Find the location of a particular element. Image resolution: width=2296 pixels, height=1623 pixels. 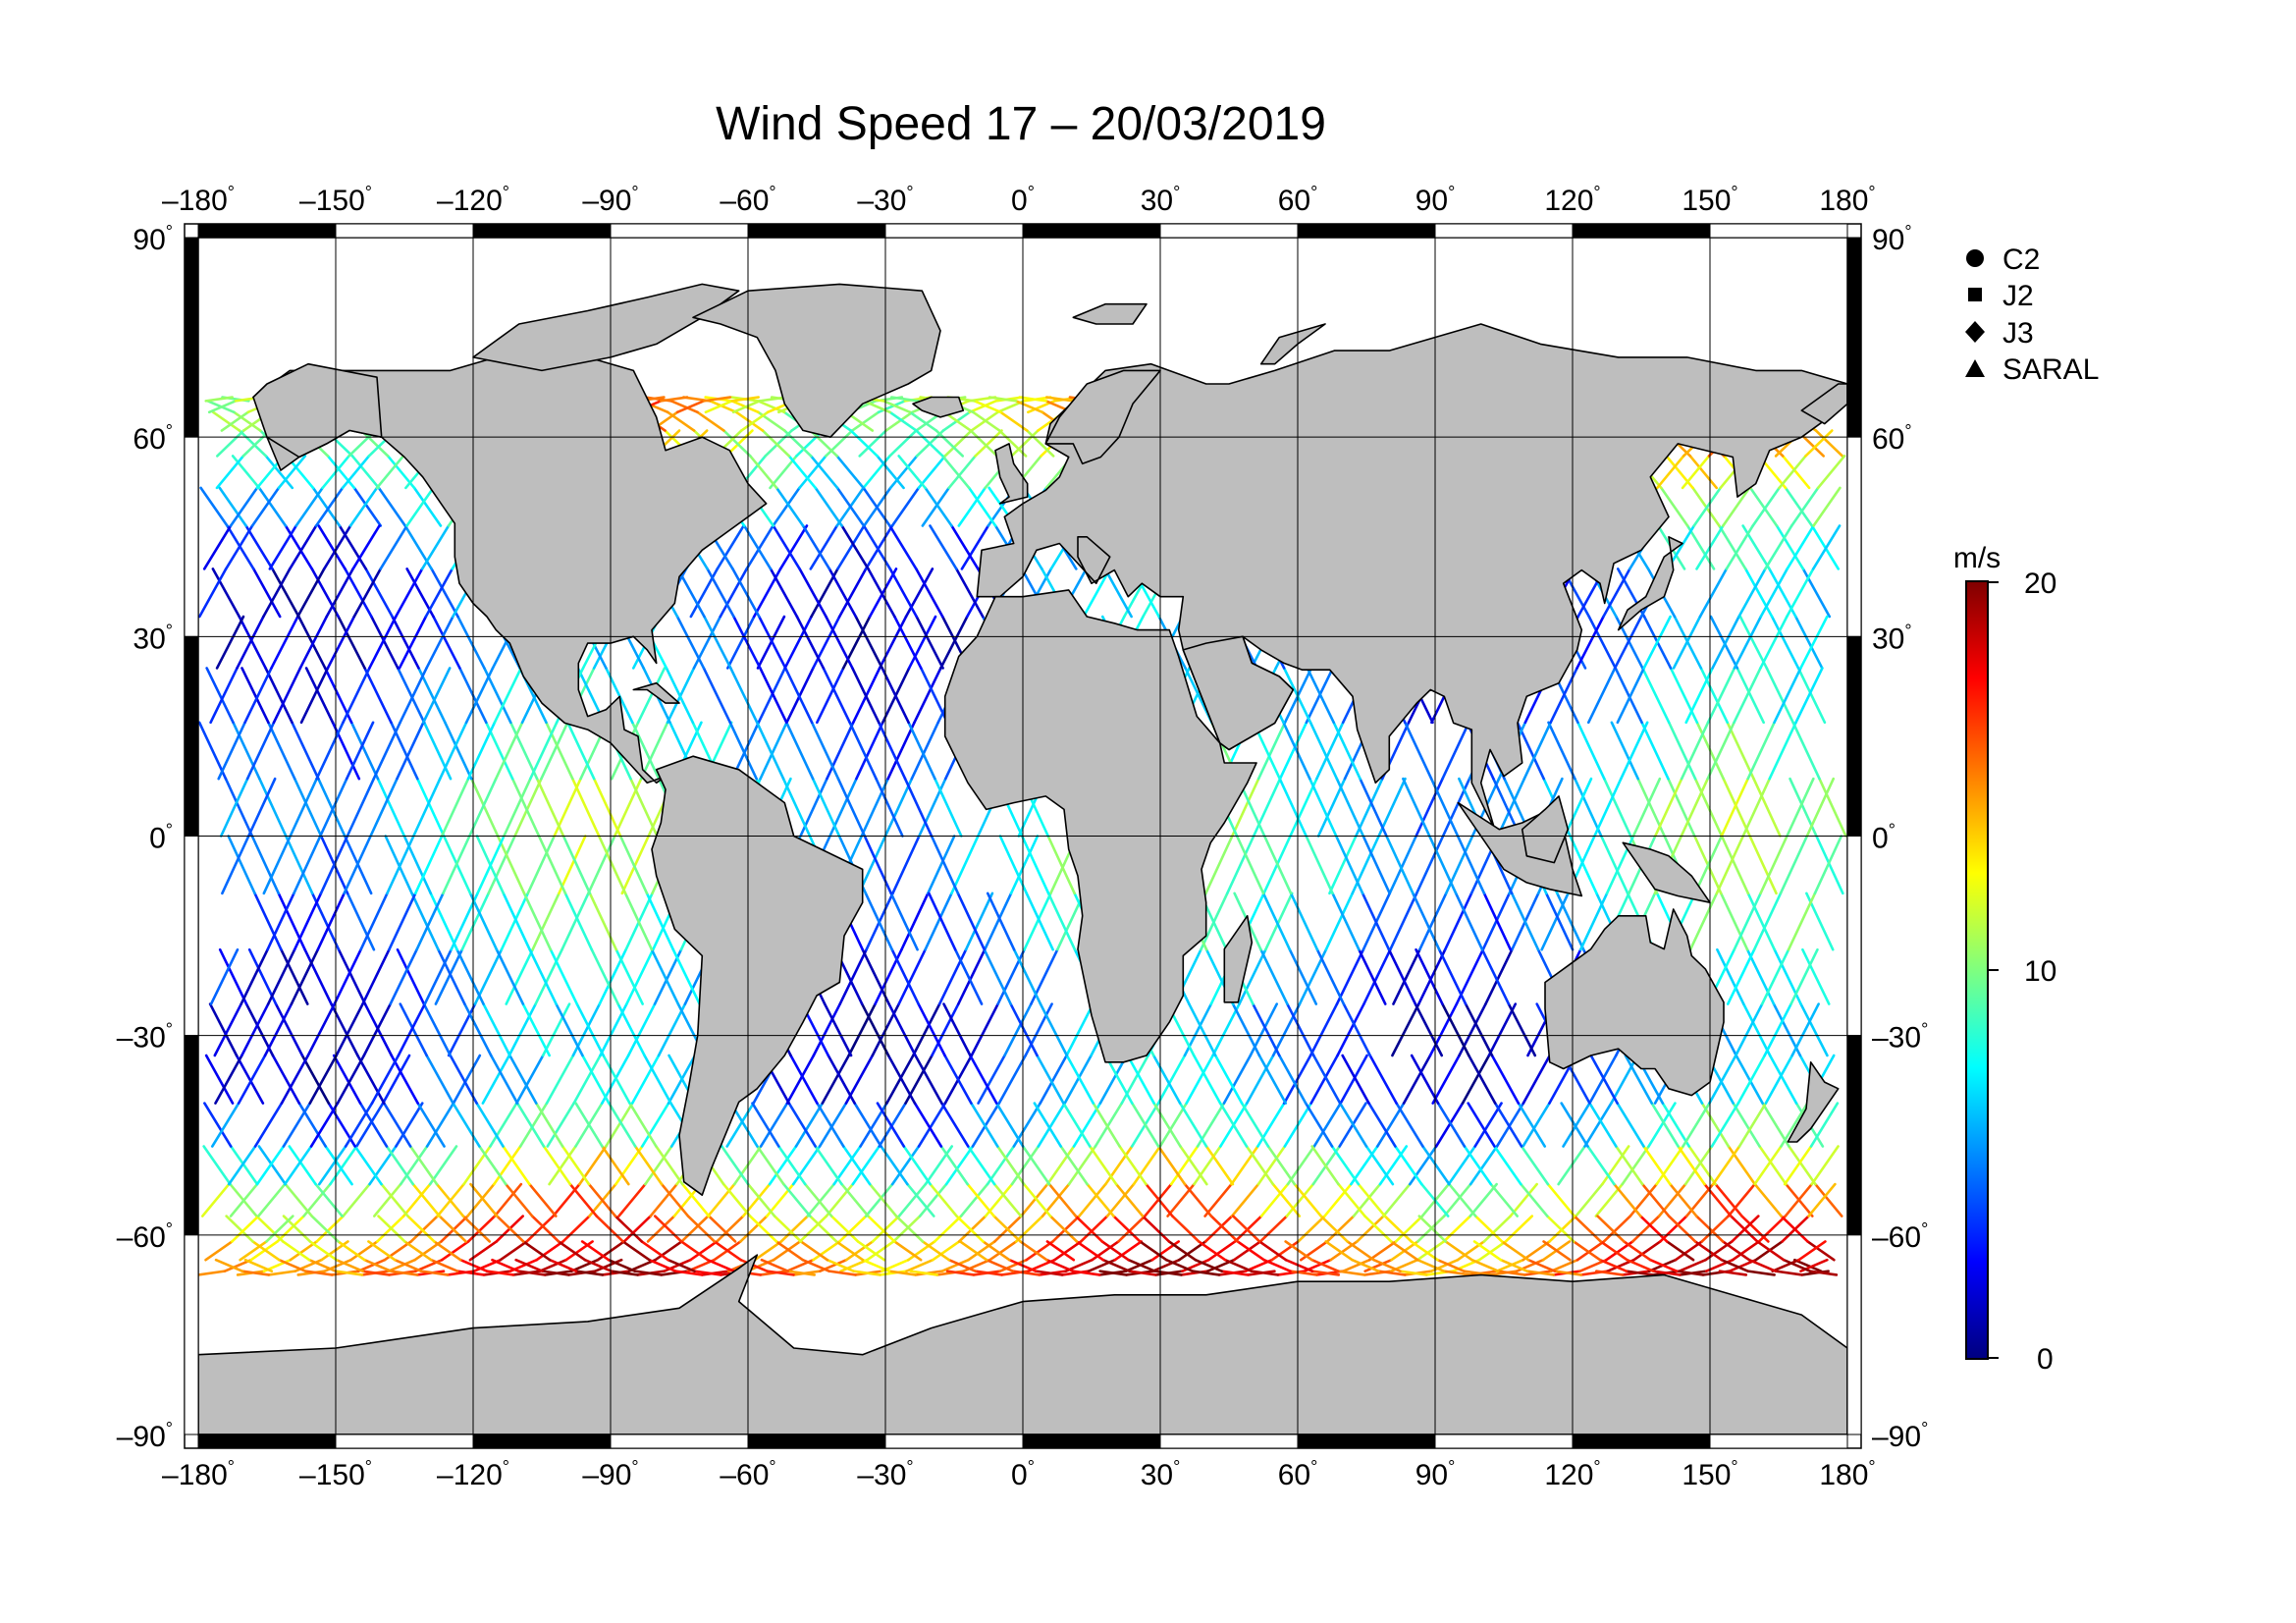

lon-tick-top: –90° is located at coordinates (610, 200).